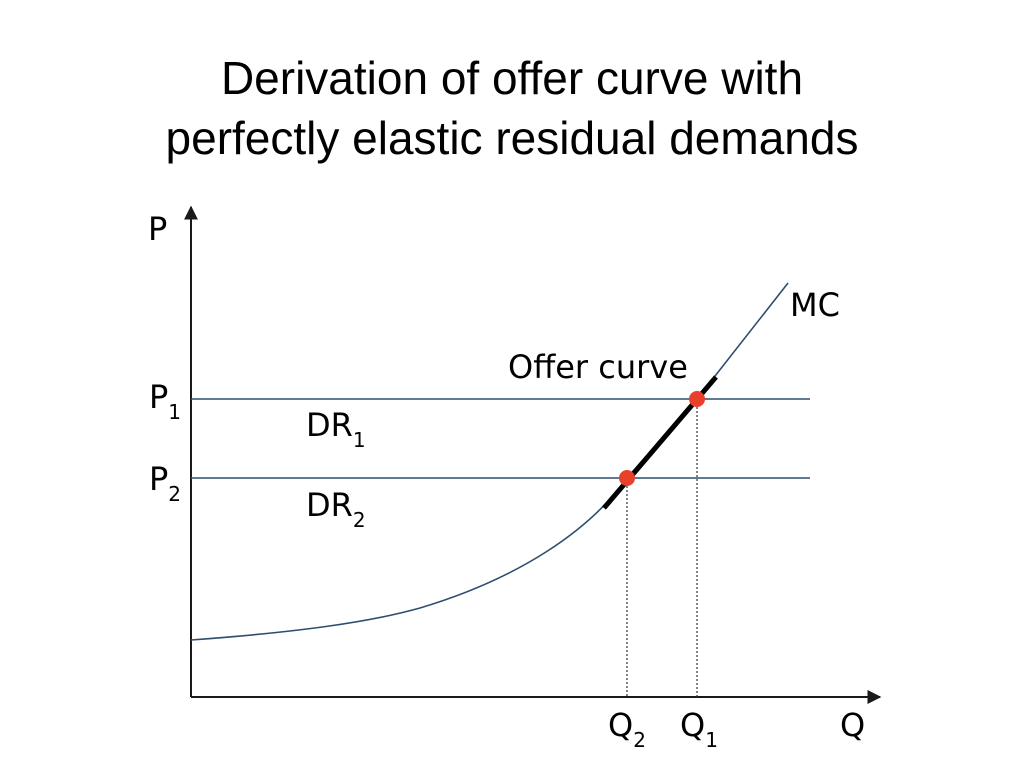  I want to click on title-line-2: perfectly elastic residual demands, so click(512, 138).